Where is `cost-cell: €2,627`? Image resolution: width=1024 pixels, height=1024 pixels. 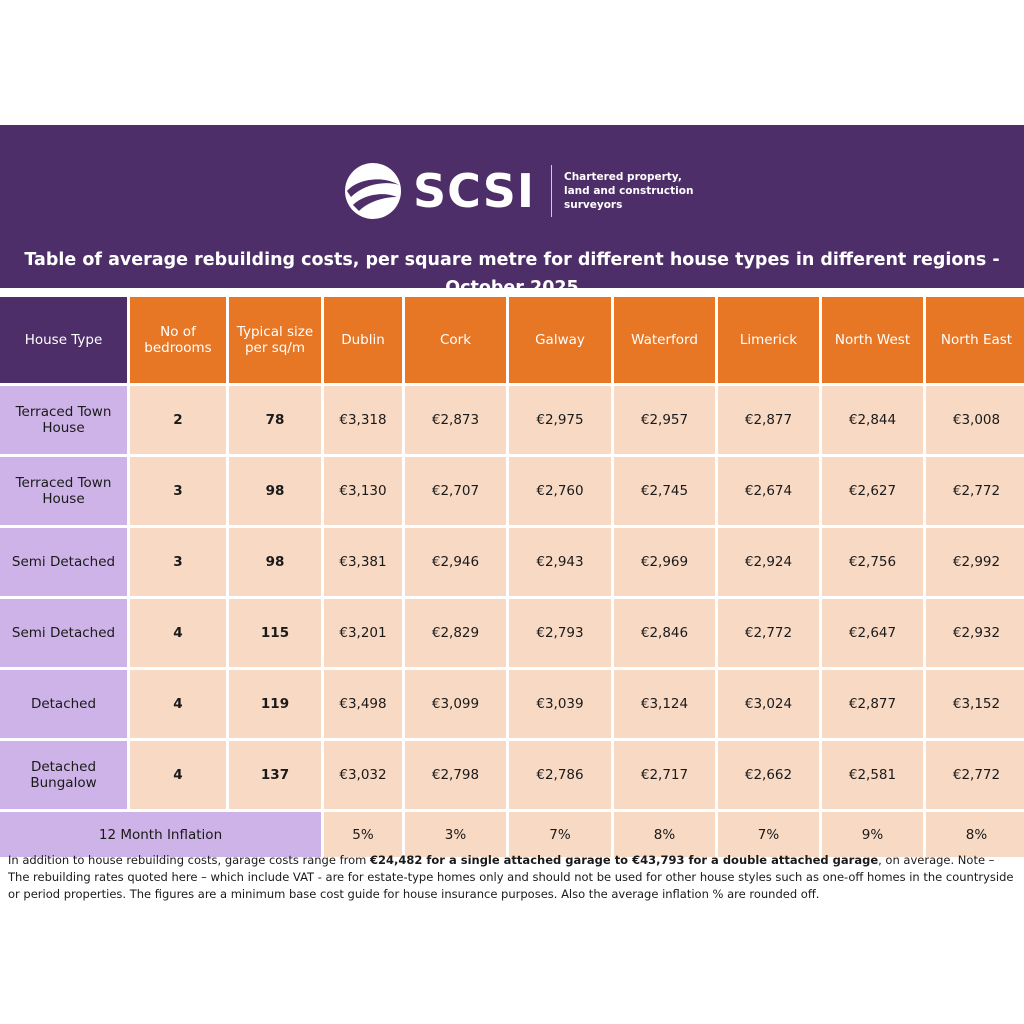
cost-cell: €2,627 is located at coordinates (872, 491).